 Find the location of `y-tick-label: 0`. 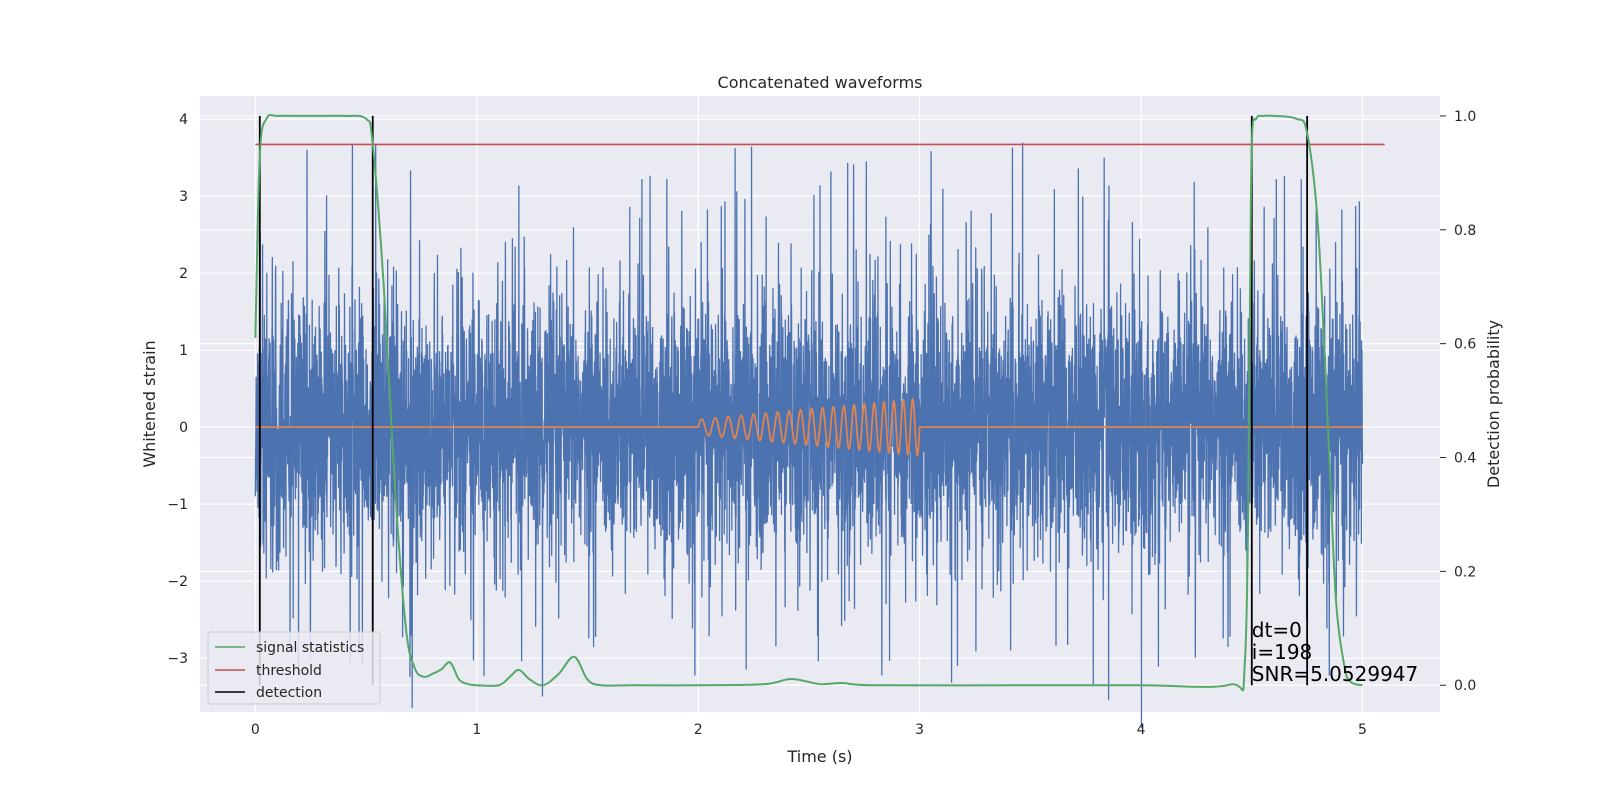

y-tick-label: 0 is located at coordinates (183, 428).